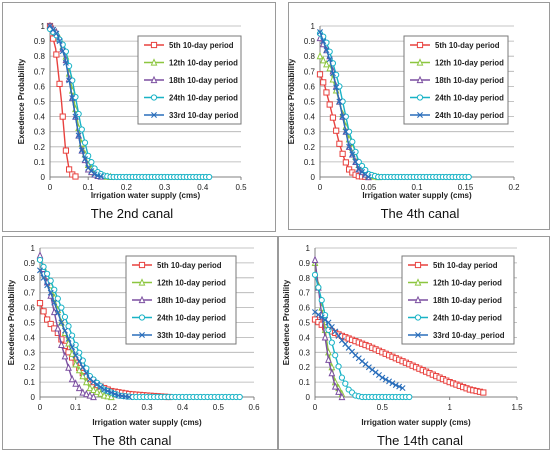 Image resolution: width=550 pixels, height=452 pixels. I want to click on panel-caption: The 14th canal, so click(420, 440).